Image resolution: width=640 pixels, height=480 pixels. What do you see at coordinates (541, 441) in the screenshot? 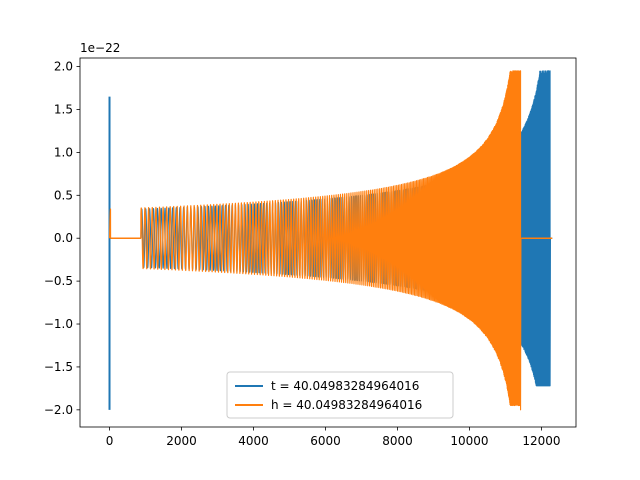
I see `x-tick-label: 12000` at bounding box center [541, 441].